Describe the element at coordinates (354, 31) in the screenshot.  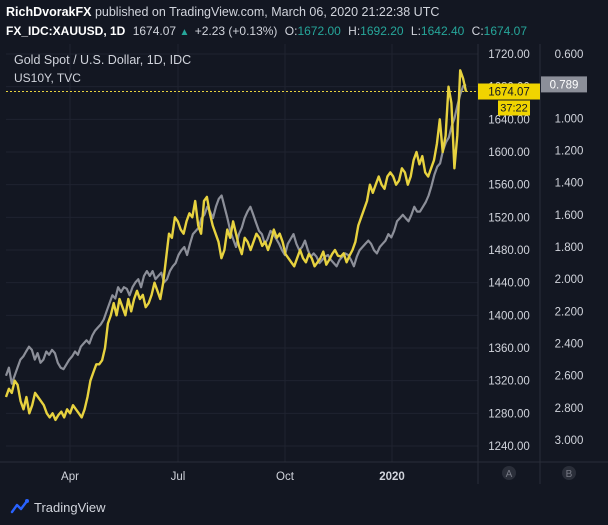
I see `high-label: H:` at that location.